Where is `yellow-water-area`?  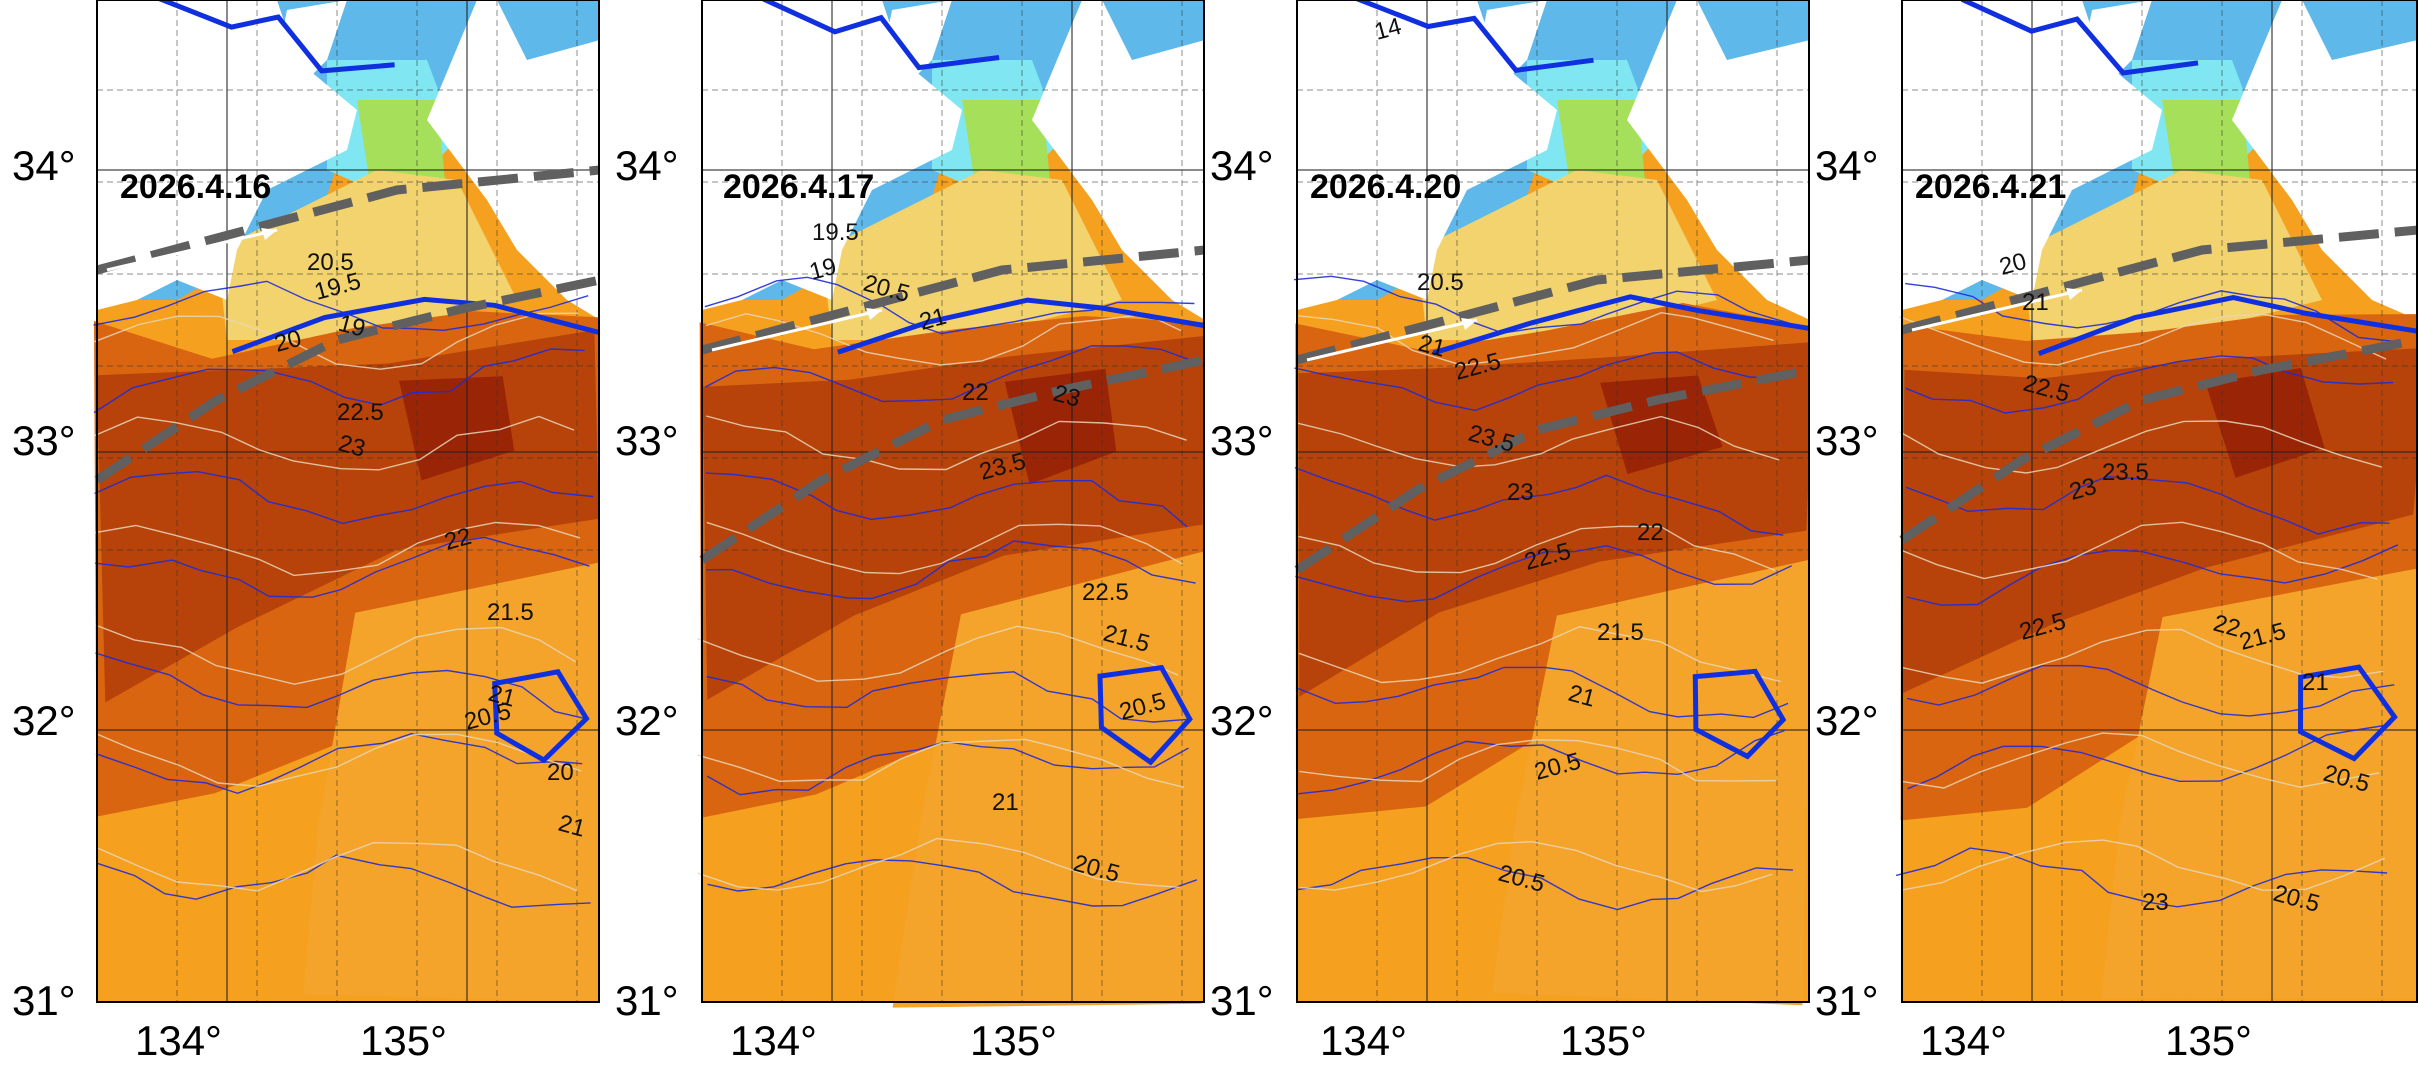 yellow-water-area is located at coordinates (367, 255).